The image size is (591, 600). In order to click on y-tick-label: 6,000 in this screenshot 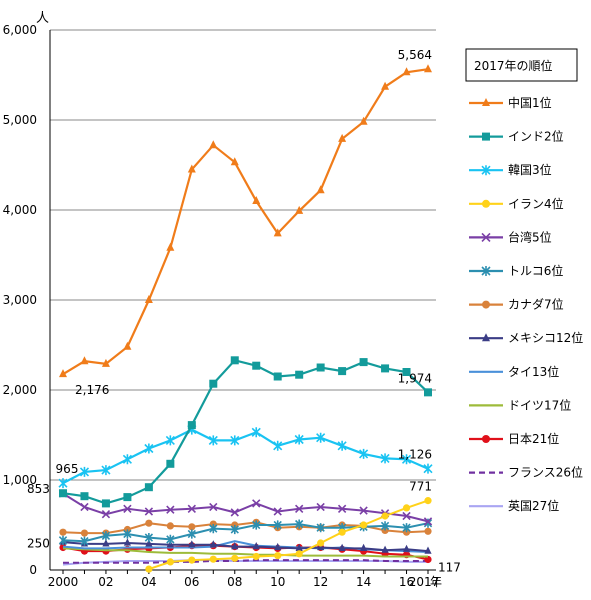, I will do `click(20, 30)`.